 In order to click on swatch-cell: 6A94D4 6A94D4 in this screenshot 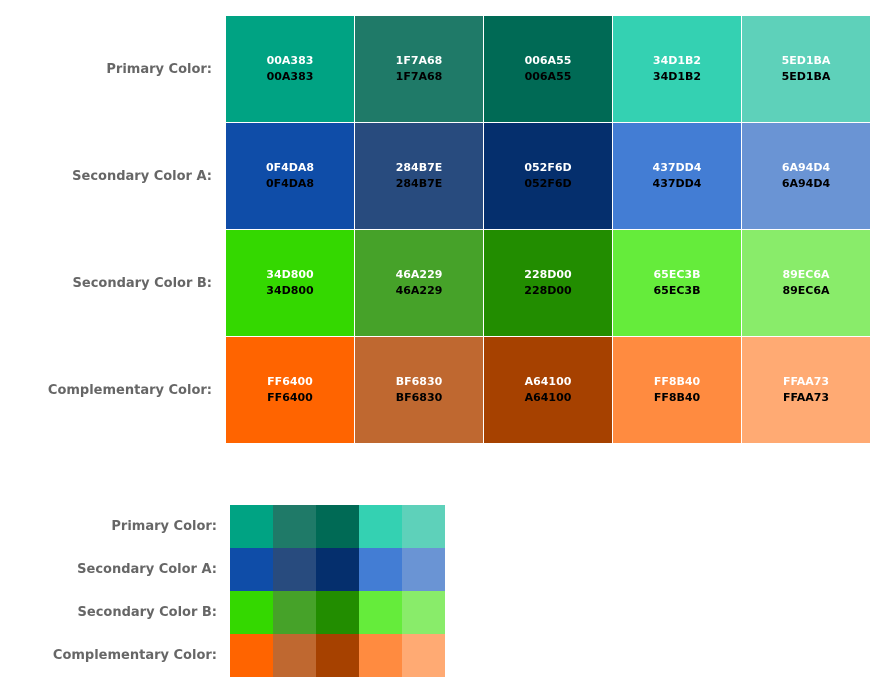, I will do `click(806, 176)`.